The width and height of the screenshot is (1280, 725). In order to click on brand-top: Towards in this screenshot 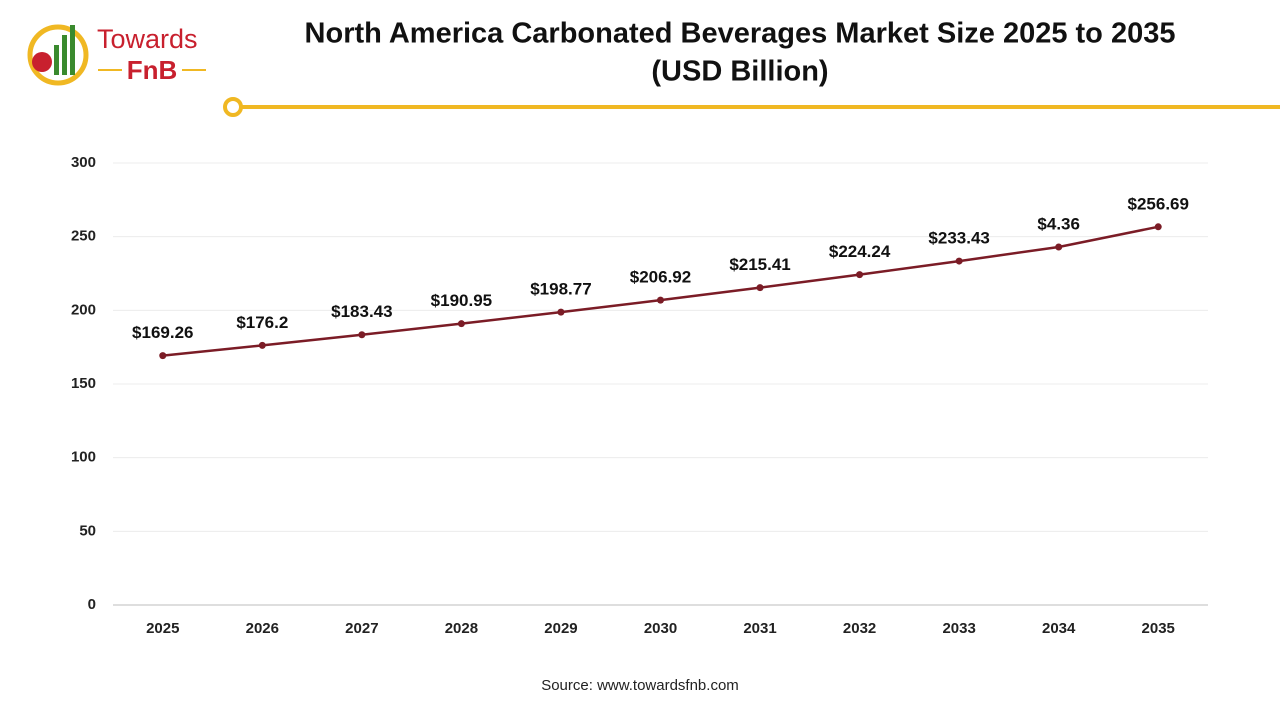, I will do `click(147, 39)`.